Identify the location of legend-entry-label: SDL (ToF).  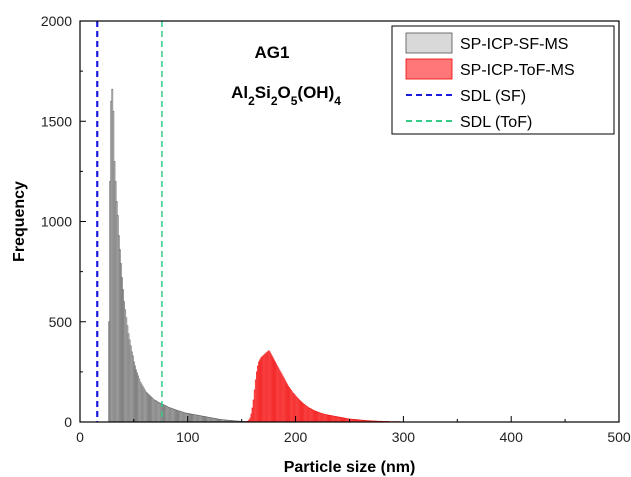
(496, 122).